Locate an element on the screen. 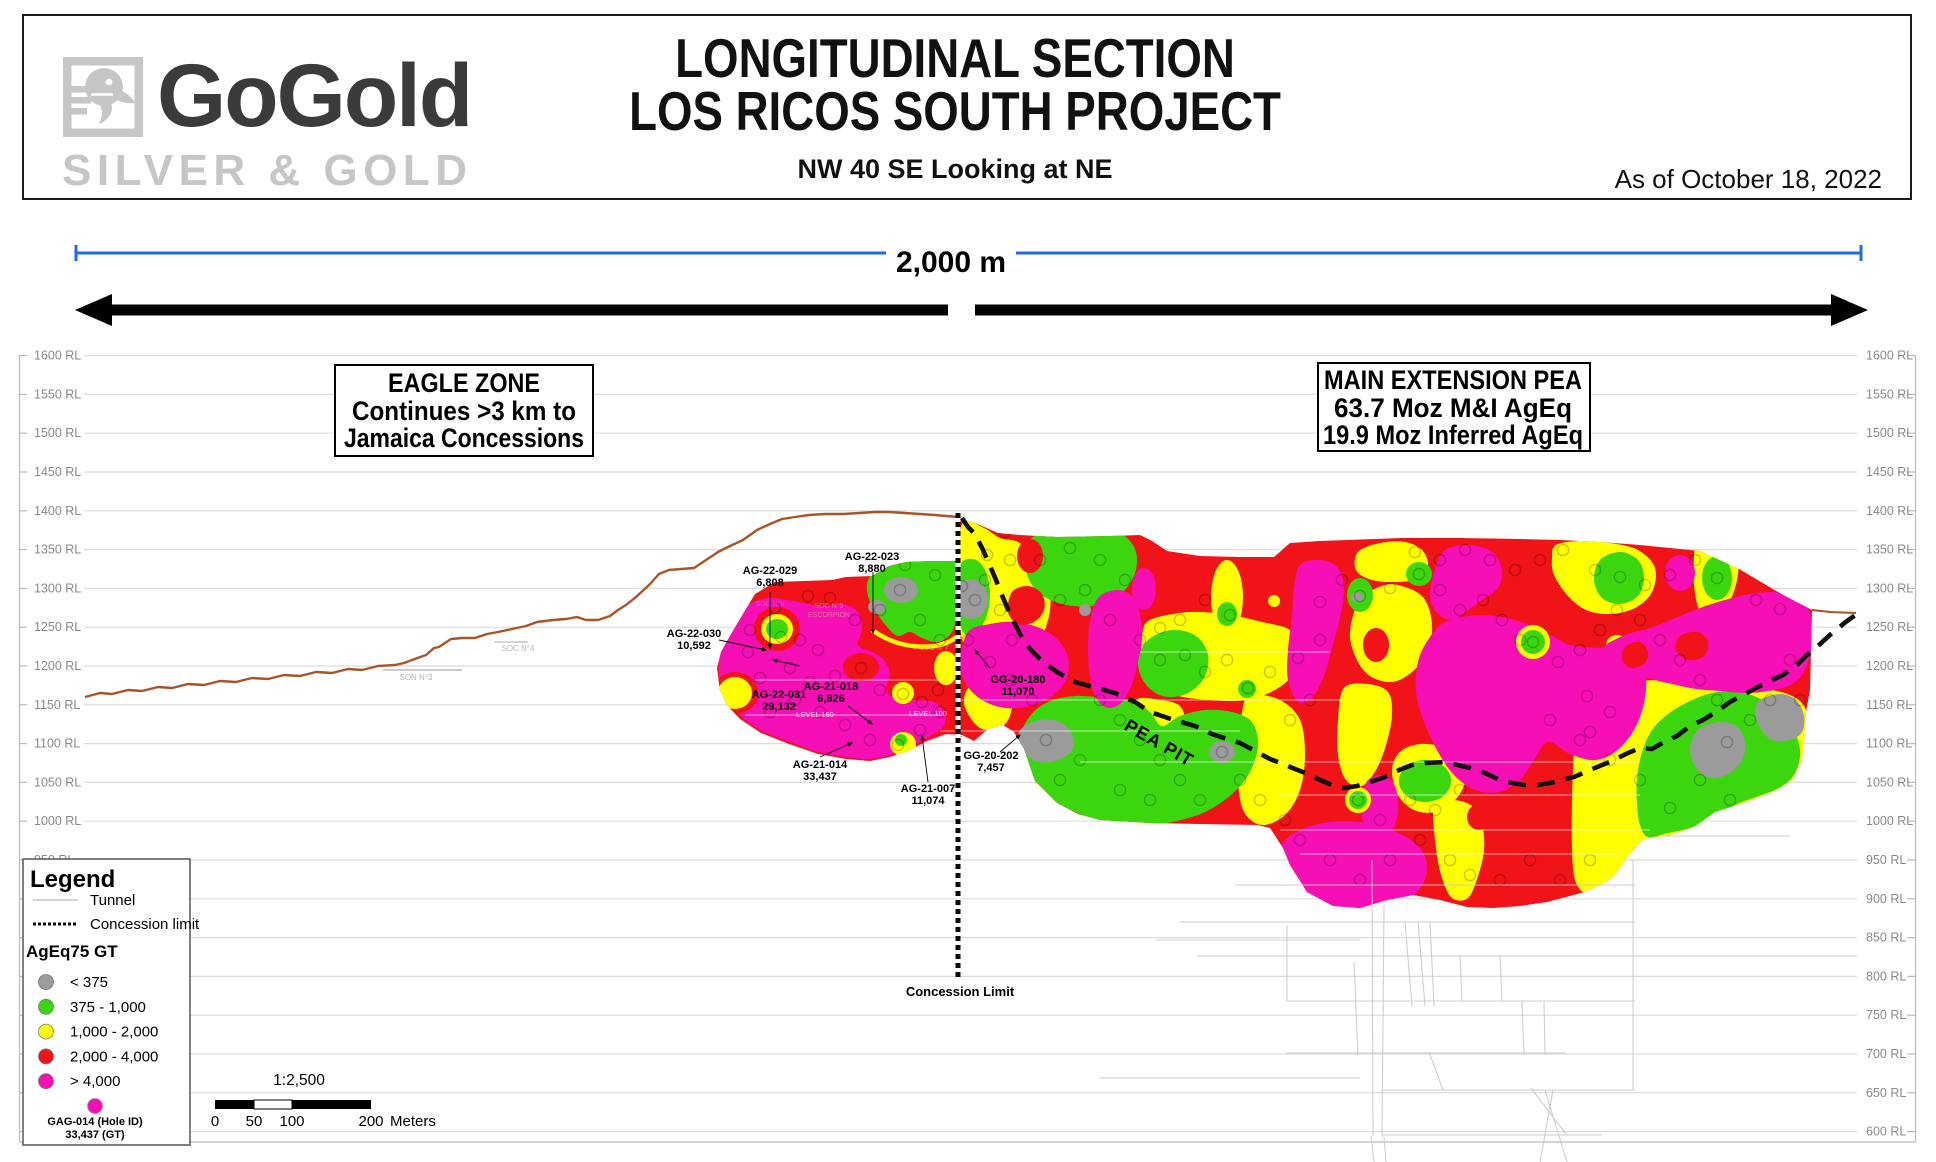 The image size is (1936, 1162). svg-text: 33,437 (GT) is located at coordinates (95, 1135).